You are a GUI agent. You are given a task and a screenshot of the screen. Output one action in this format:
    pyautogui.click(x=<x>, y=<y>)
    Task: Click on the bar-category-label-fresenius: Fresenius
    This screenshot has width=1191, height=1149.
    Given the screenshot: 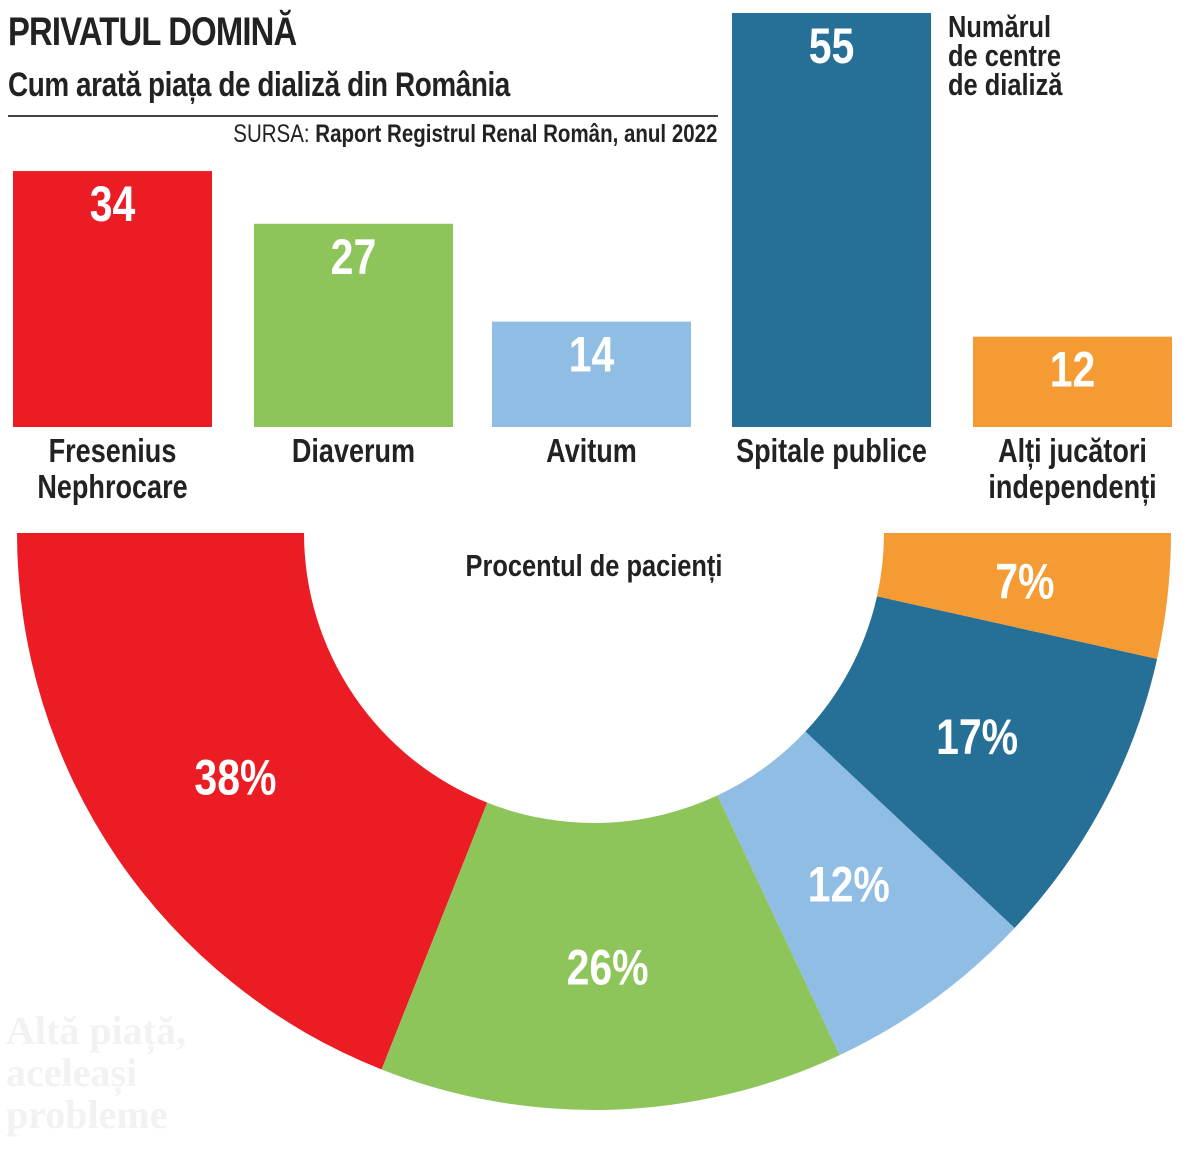 What is the action you would take?
    pyautogui.click(x=113, y=452)
    